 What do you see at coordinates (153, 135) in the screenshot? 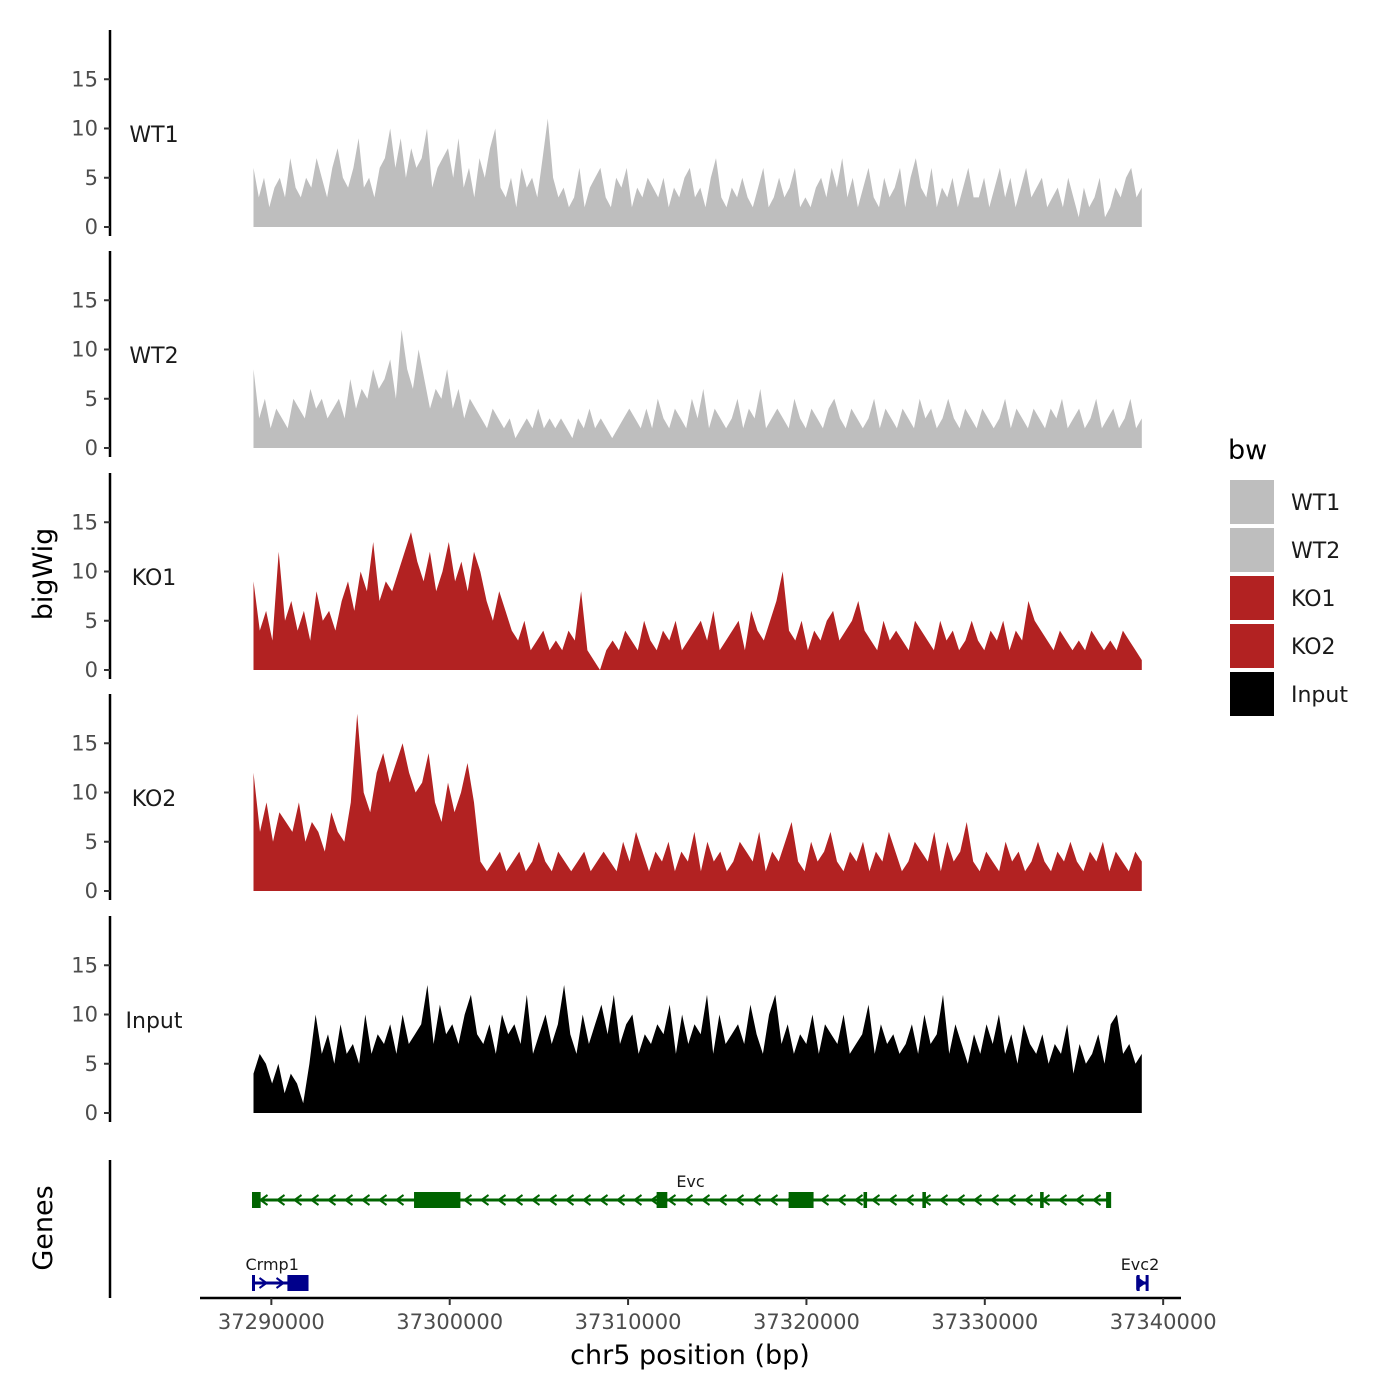
I see `track-label: WT1` at bounding box center [153, 135].